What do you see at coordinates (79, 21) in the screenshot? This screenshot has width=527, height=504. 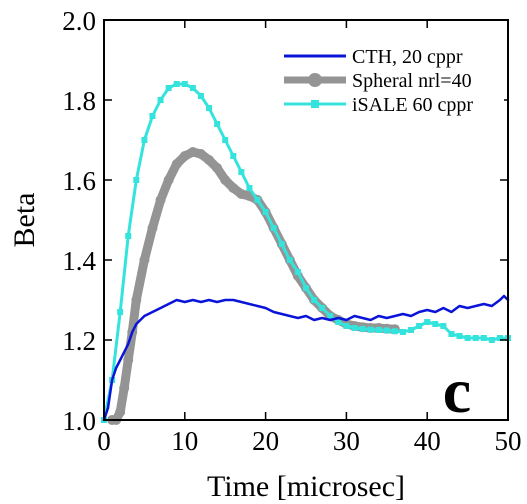 I see `y-tick-label: 2.0` at bounding box center [79, 21].